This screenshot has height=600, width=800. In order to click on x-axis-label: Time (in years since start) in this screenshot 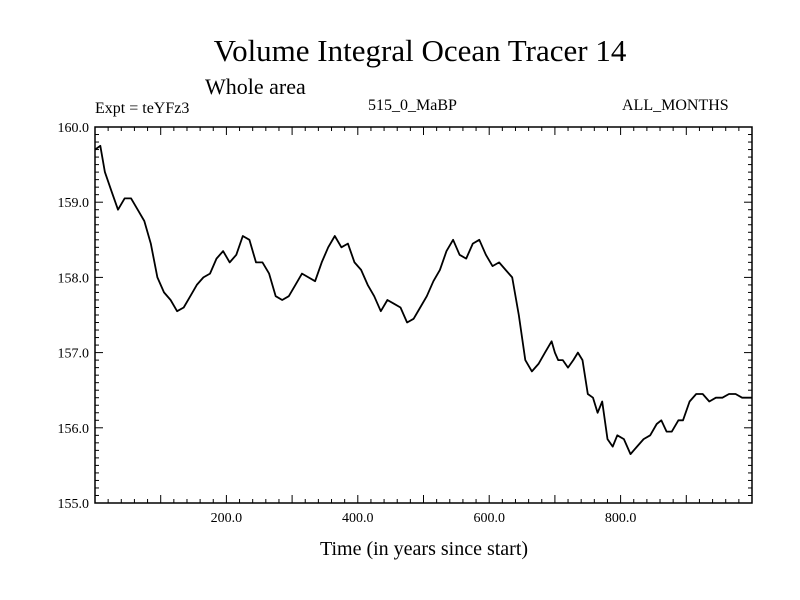, I will do `click(424, 549)`.